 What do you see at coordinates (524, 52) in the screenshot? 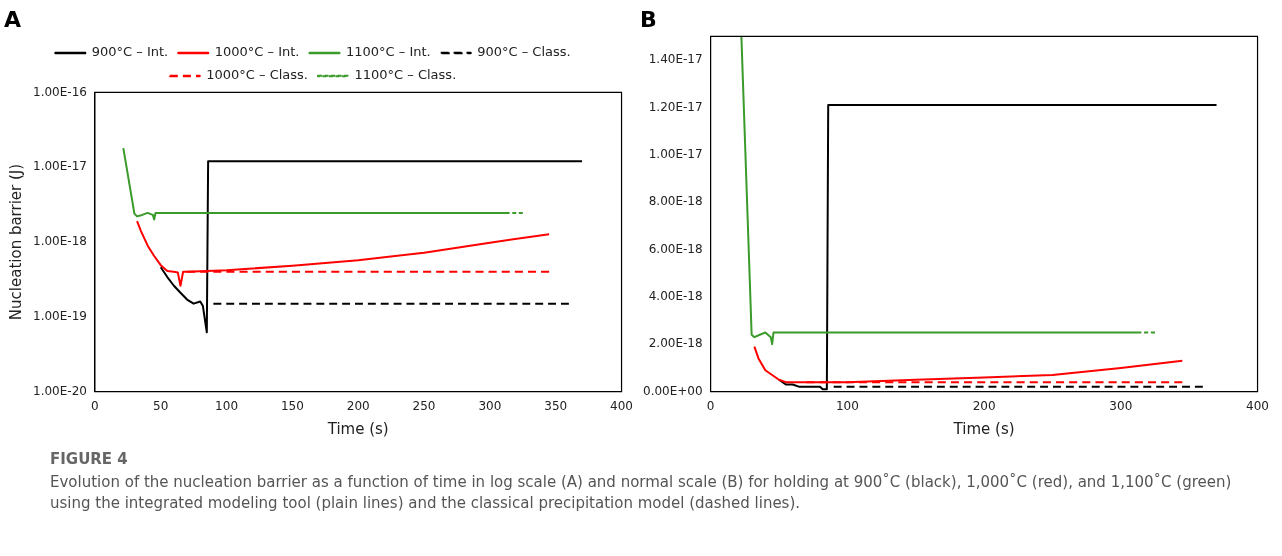
I see `legend-label: 900°C – Class.` at bounding box center [524, 52].